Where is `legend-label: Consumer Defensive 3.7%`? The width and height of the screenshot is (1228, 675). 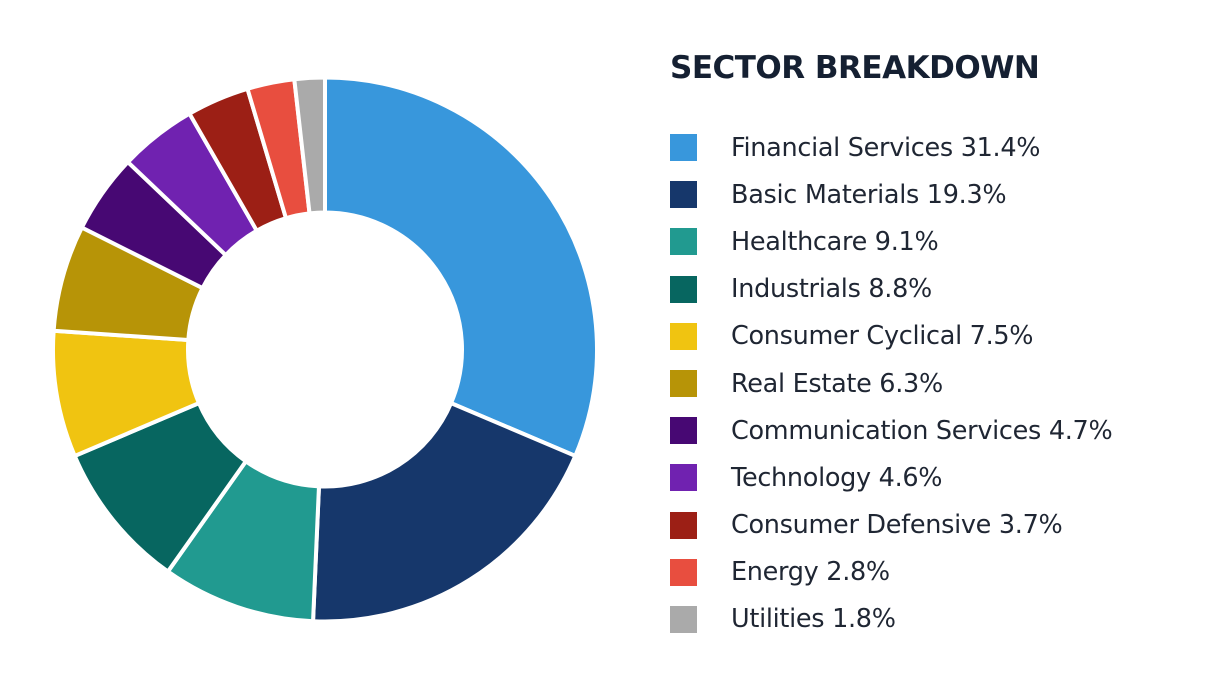 legend-label: Consumer Defensive 3.7% is located at coordinates (897, 525).